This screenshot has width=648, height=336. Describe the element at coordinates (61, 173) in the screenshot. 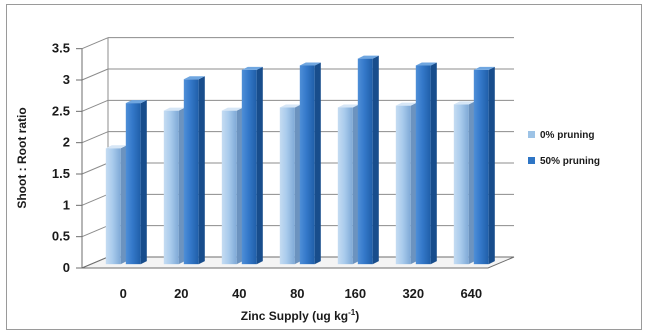

I see `y-tick-label: 1.5` at that location.